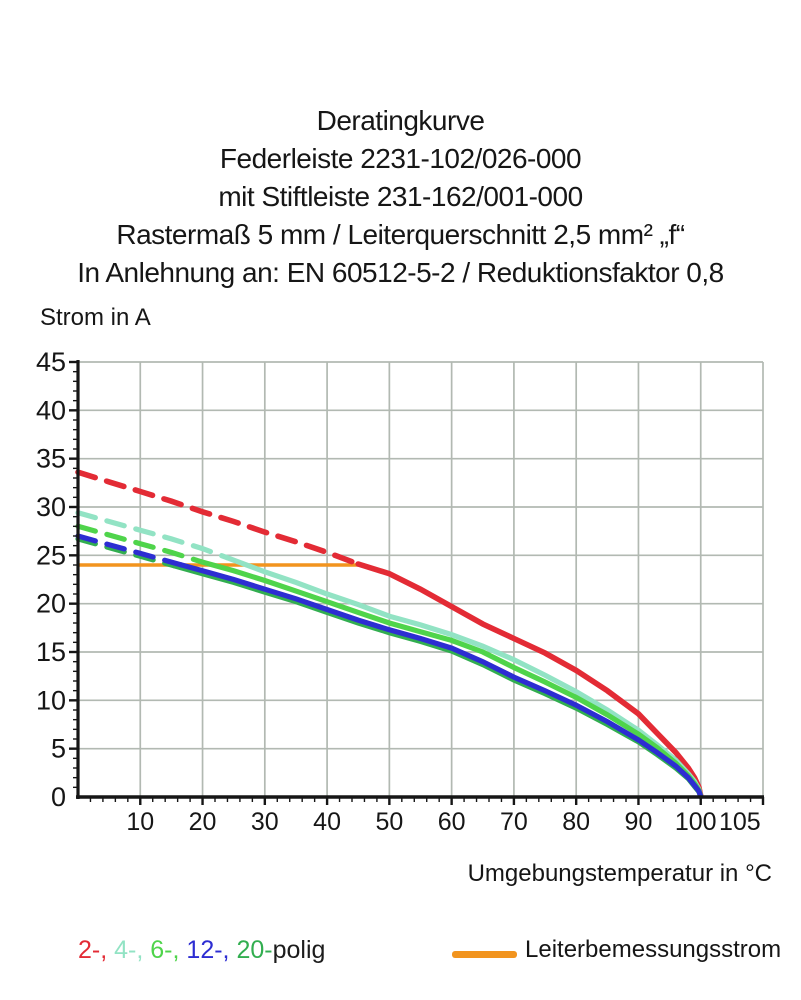 Image resolution: width=801 pixels, height=1000 pixels. I want to click on y-tick-label: 40, so click(51, 410).